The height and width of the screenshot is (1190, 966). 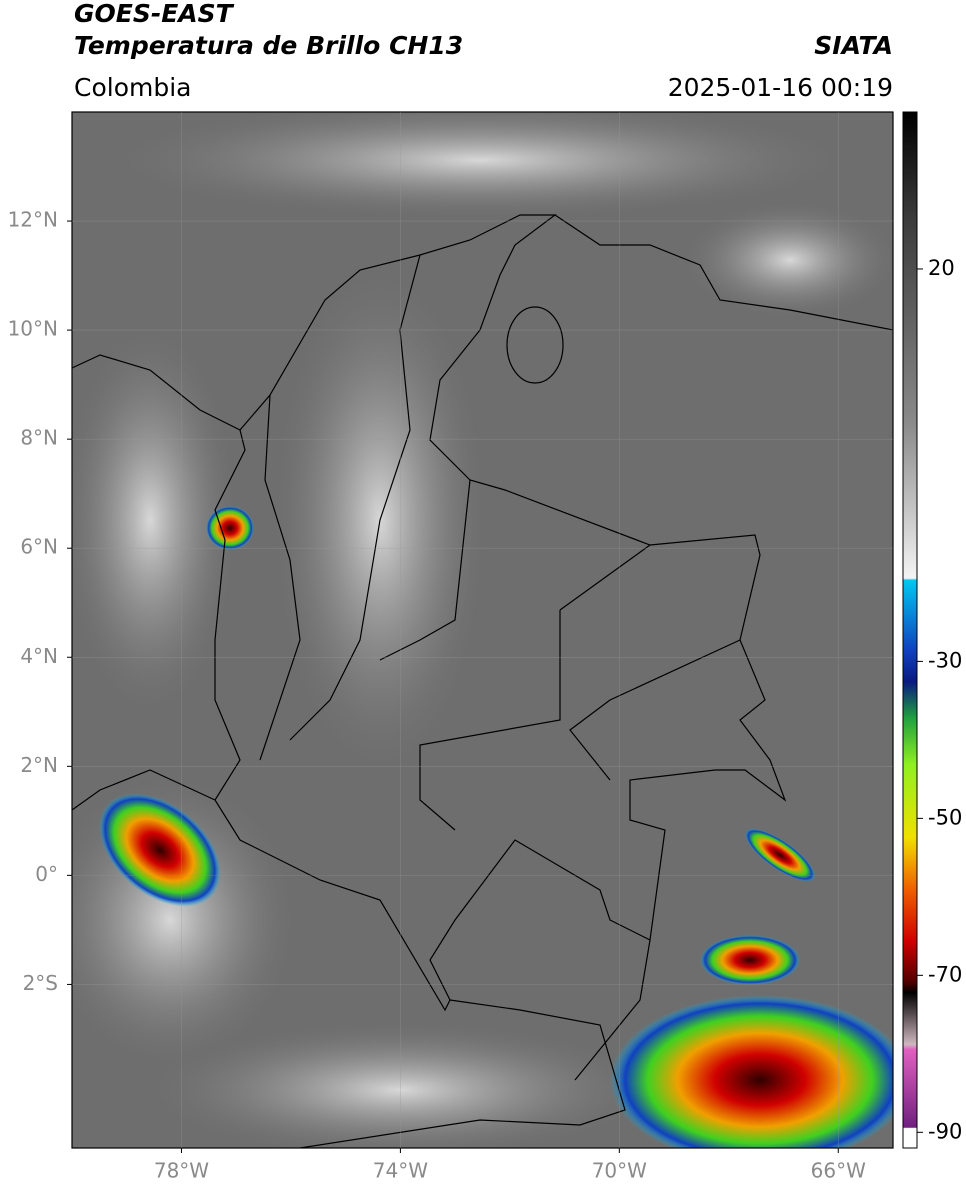 What do you see at coordinates (400, 1171) in the screenshot?
I see `x-tick-label: 74°W` at bounding box center [400, 1171].